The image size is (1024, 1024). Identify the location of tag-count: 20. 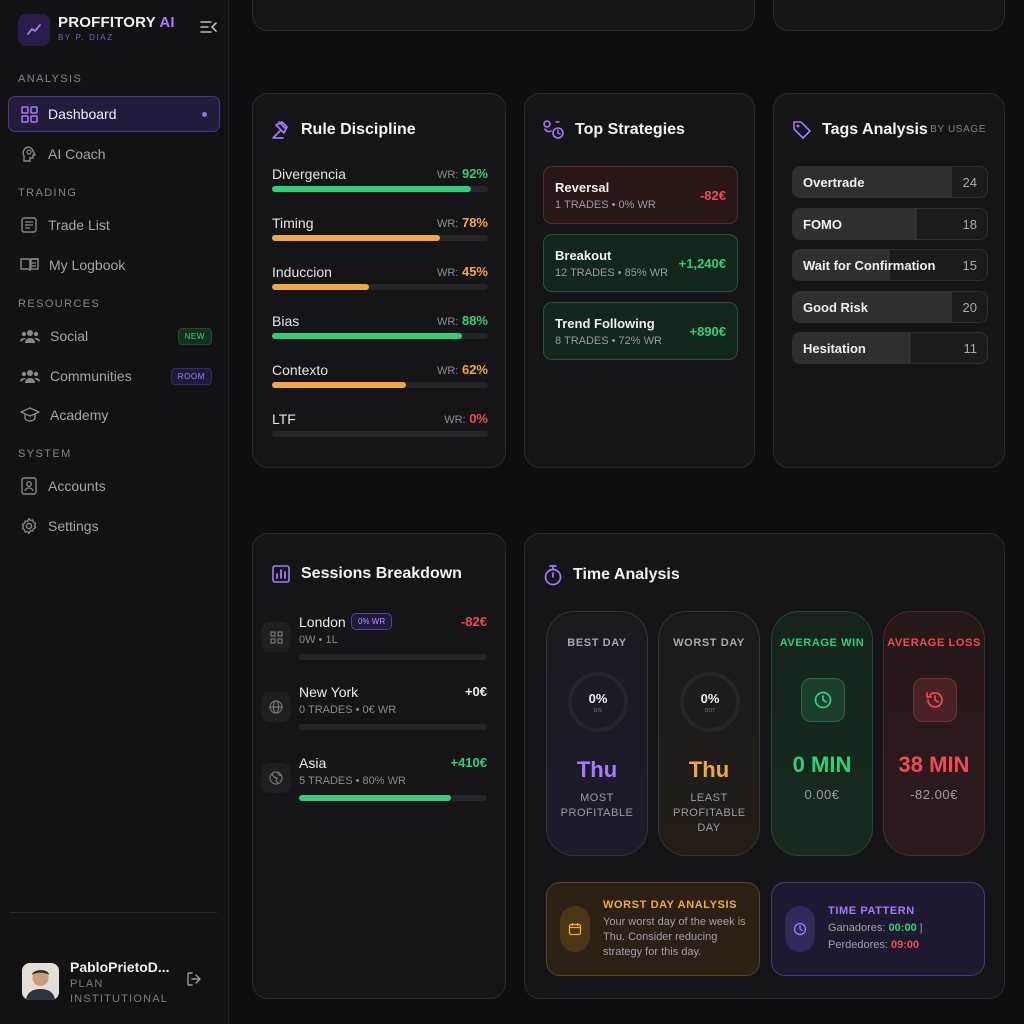
(969, 307).